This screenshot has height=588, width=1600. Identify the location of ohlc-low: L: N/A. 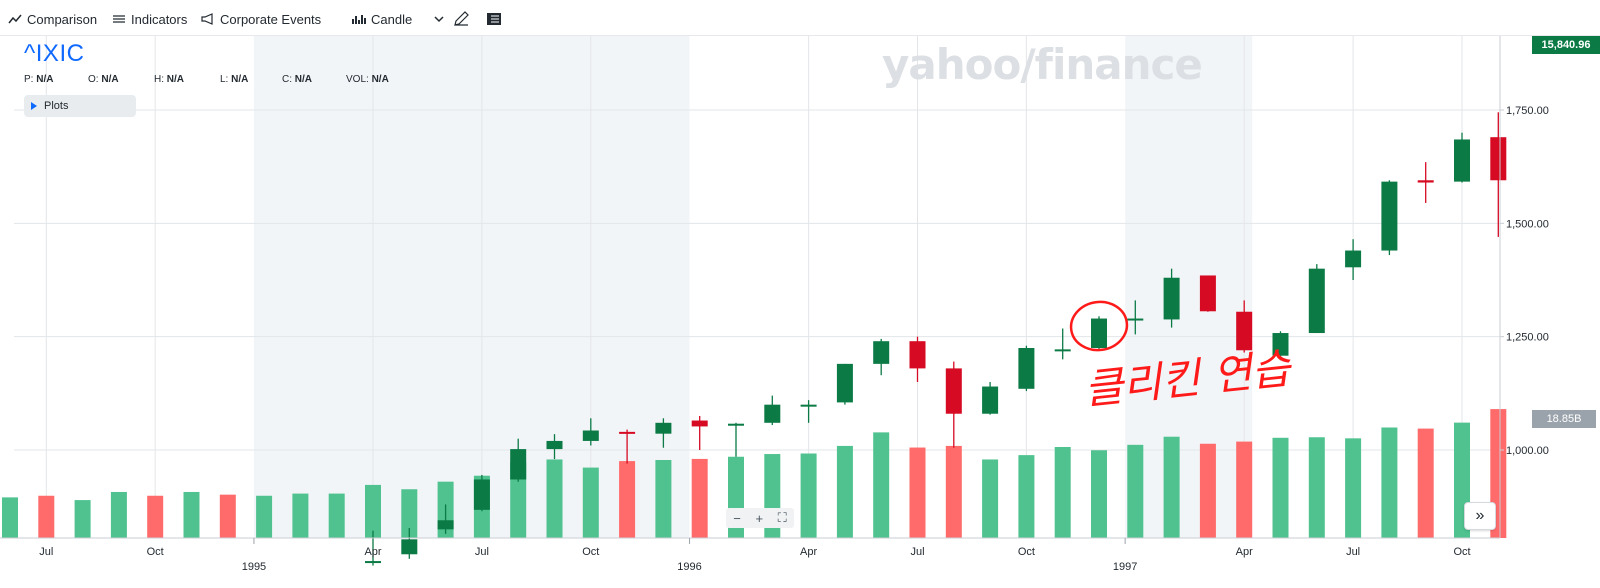
(234, 79).